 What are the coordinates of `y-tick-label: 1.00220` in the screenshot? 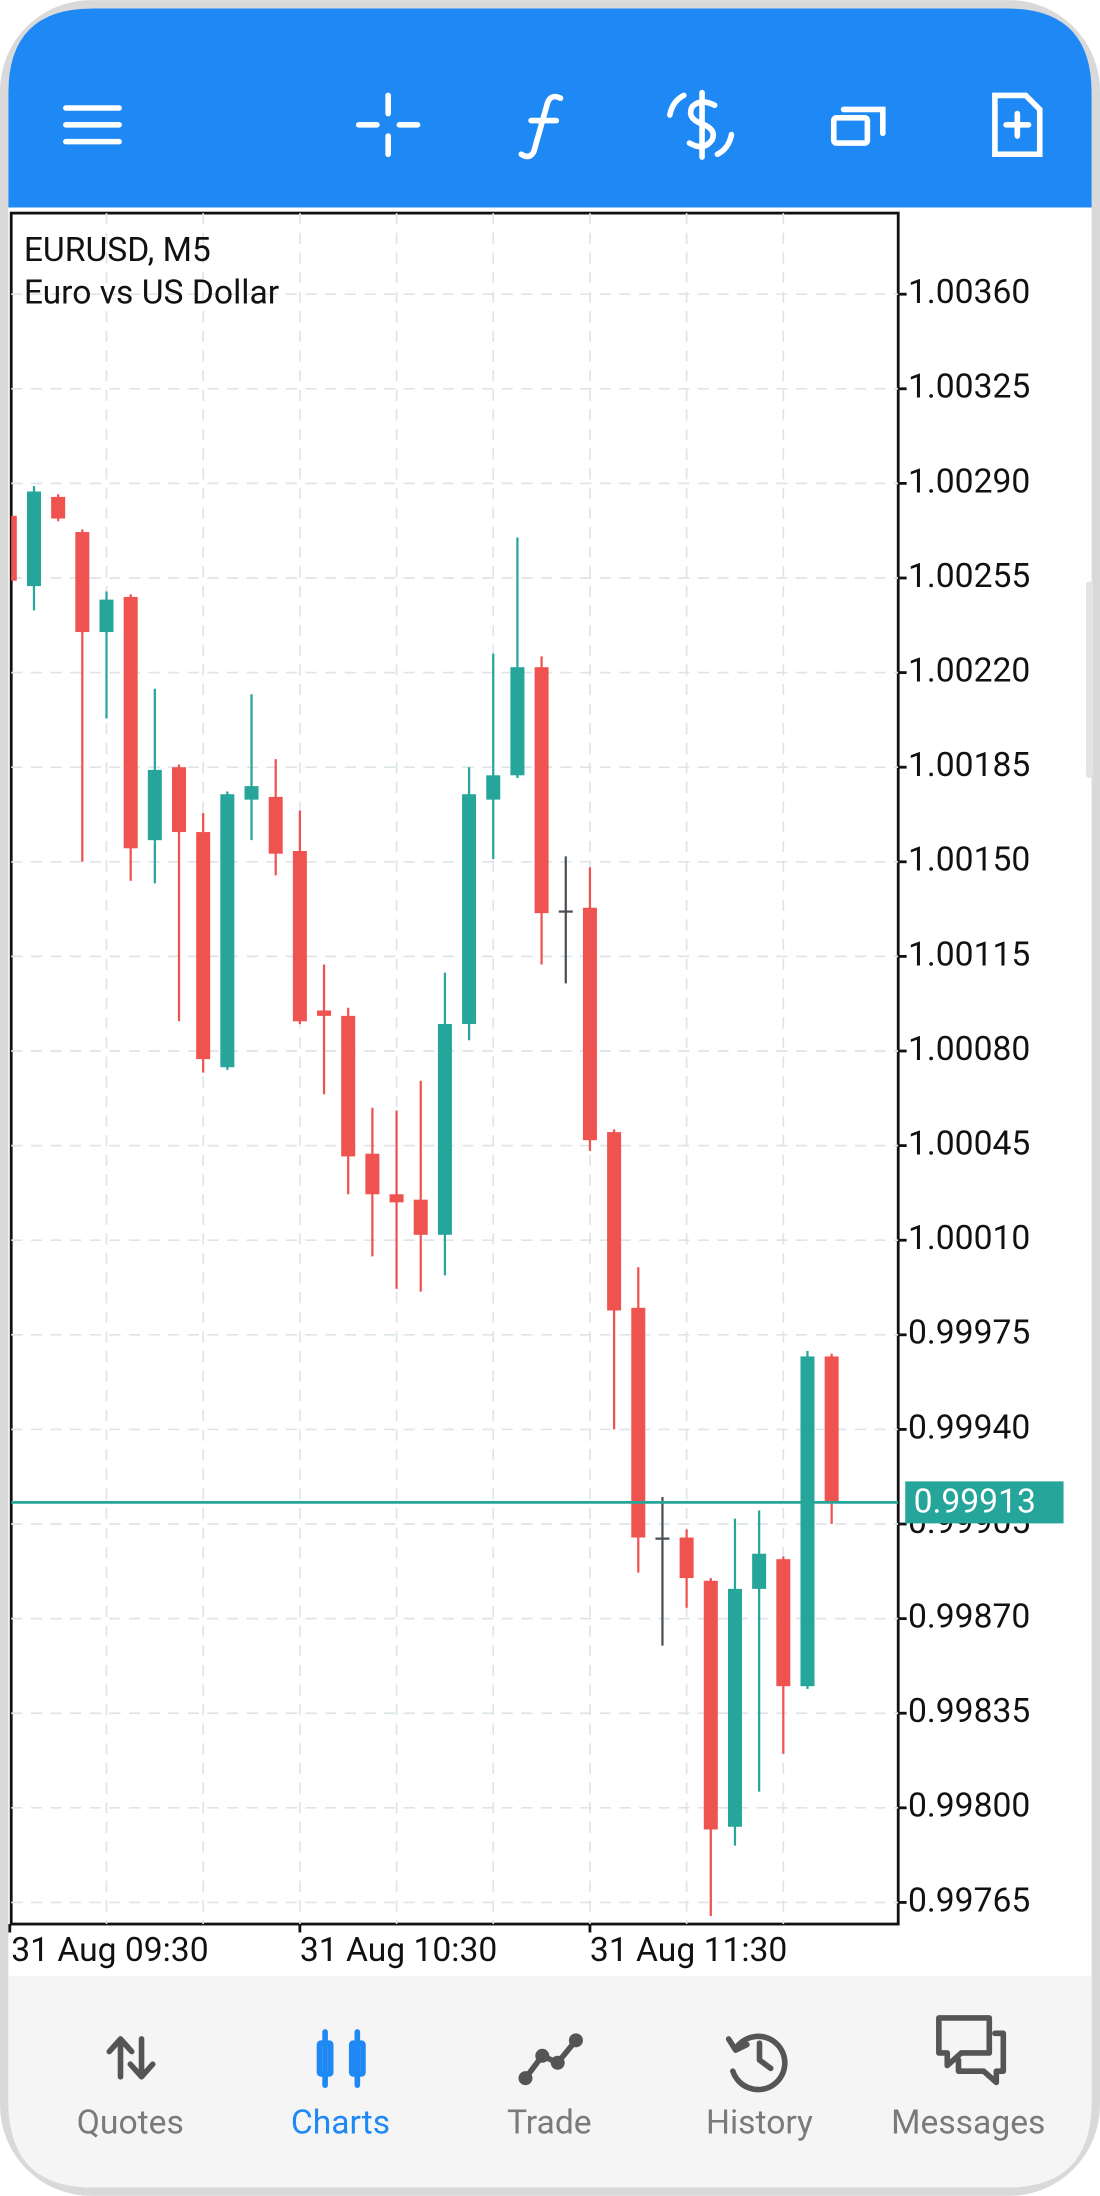 It's located at (969, 670).